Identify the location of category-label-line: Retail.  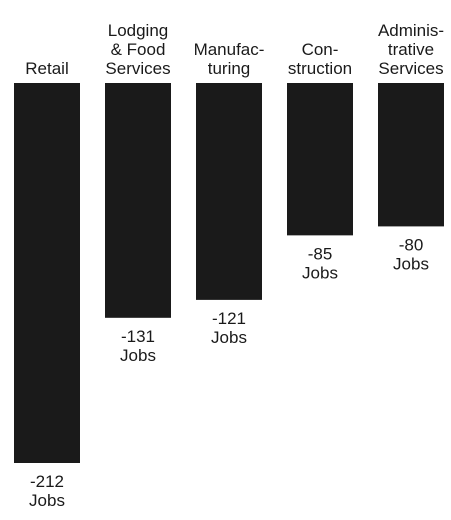
(46, 68).